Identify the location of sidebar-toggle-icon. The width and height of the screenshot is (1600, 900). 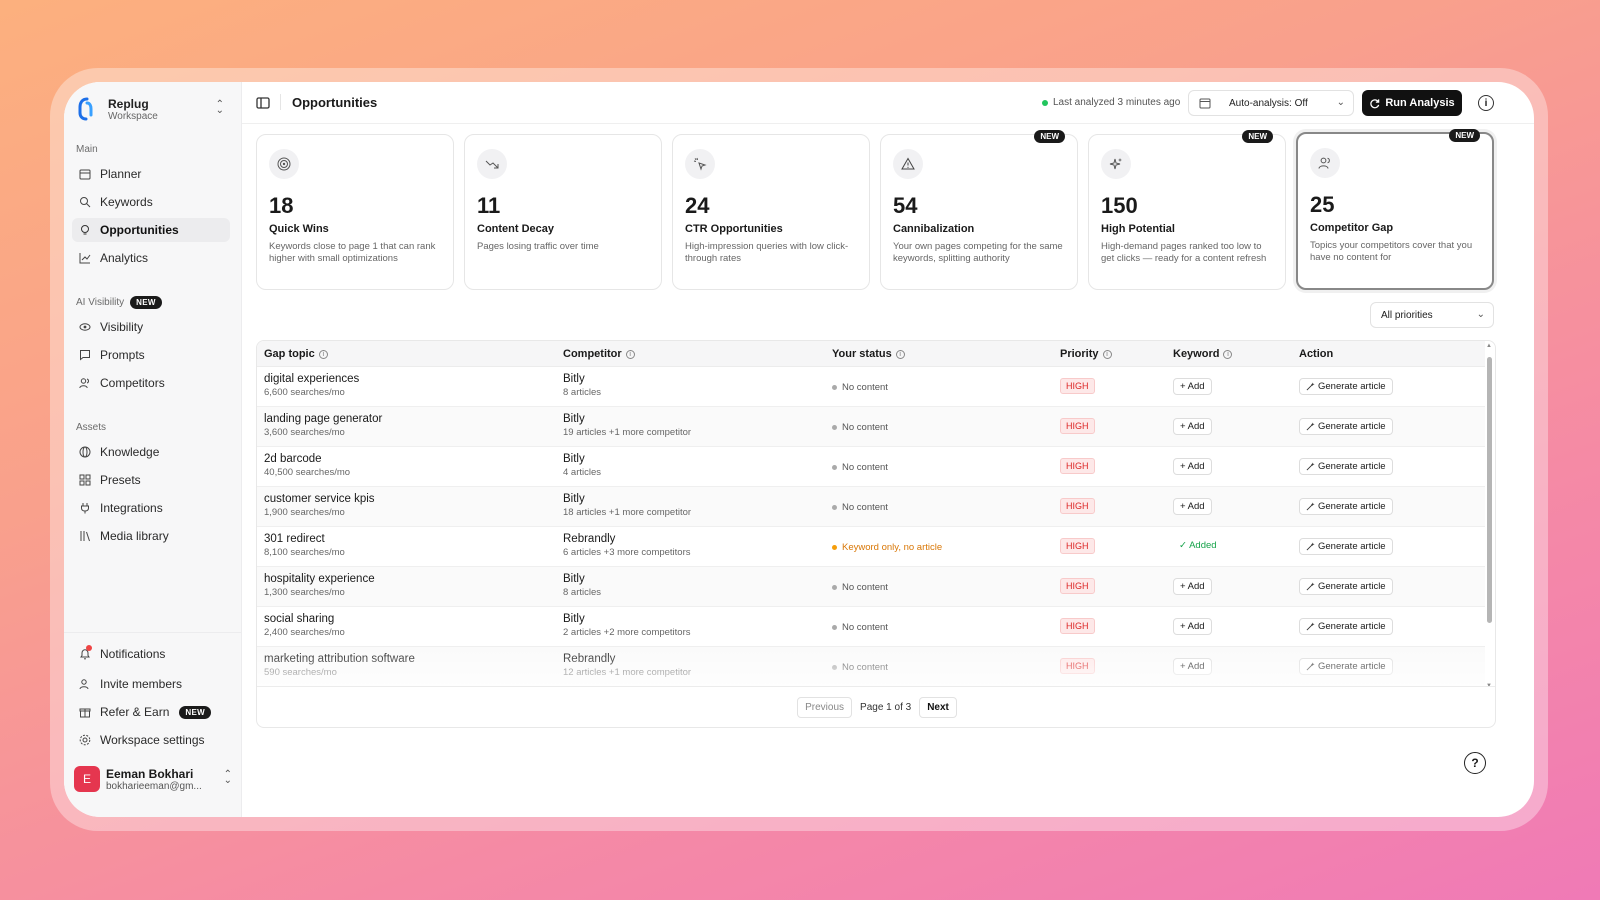
(263, 103).